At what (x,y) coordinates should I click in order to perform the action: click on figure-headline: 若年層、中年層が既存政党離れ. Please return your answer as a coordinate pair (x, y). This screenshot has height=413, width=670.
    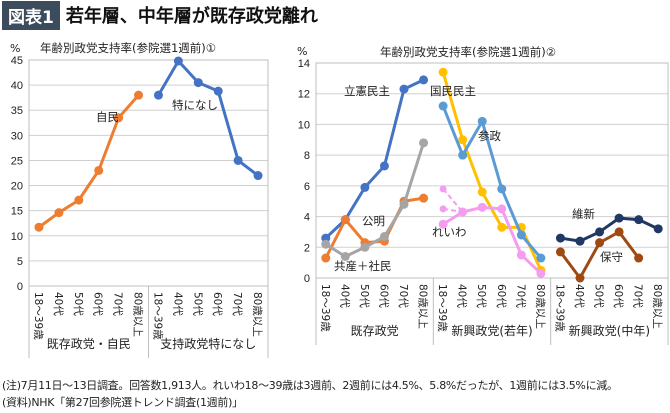
    Looking at the image, I should click on (191, 16).